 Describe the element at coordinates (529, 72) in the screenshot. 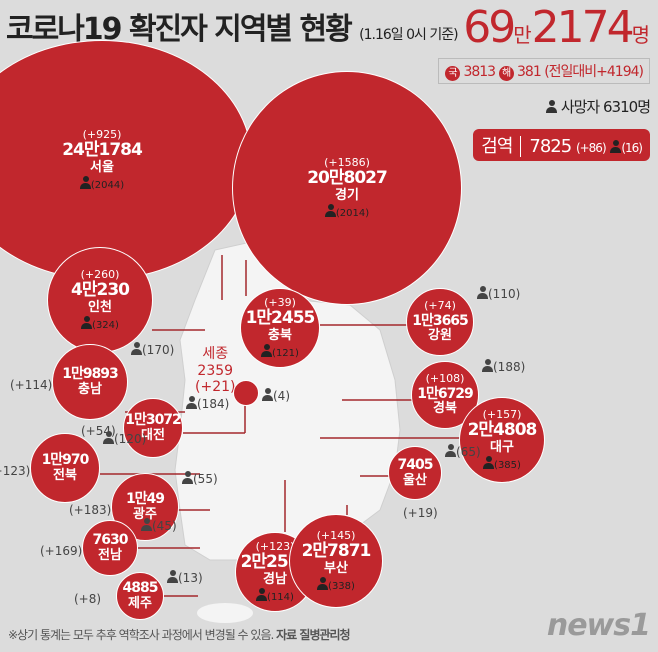

I see `overseas-count: 381` at that location.